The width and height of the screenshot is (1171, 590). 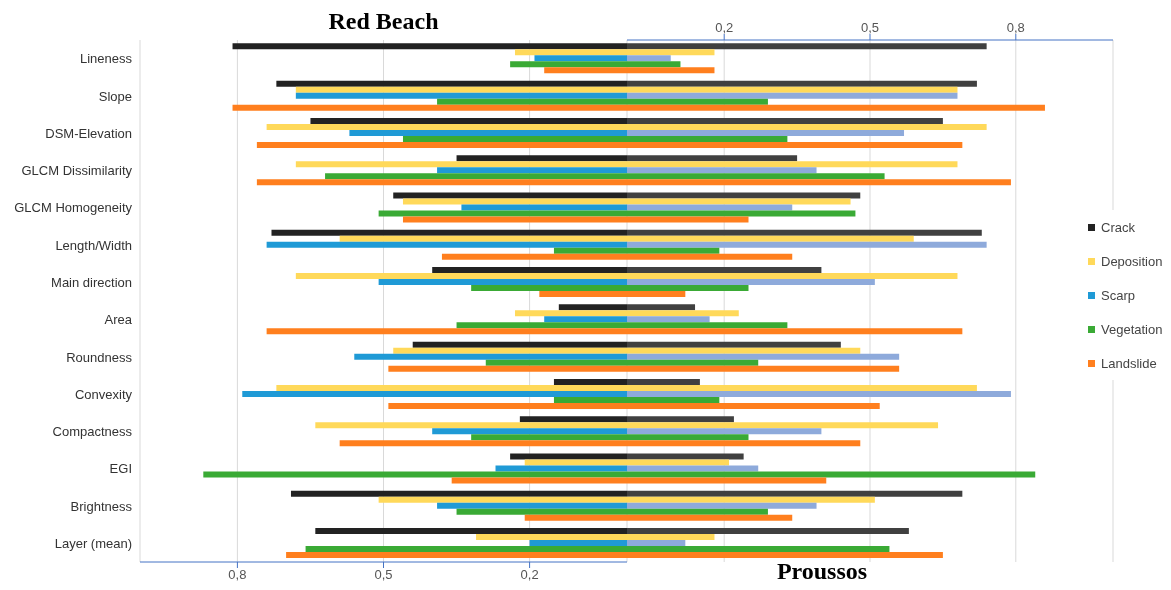 I want to click on y-tick-label: EGI, so click(x=120, y=469).